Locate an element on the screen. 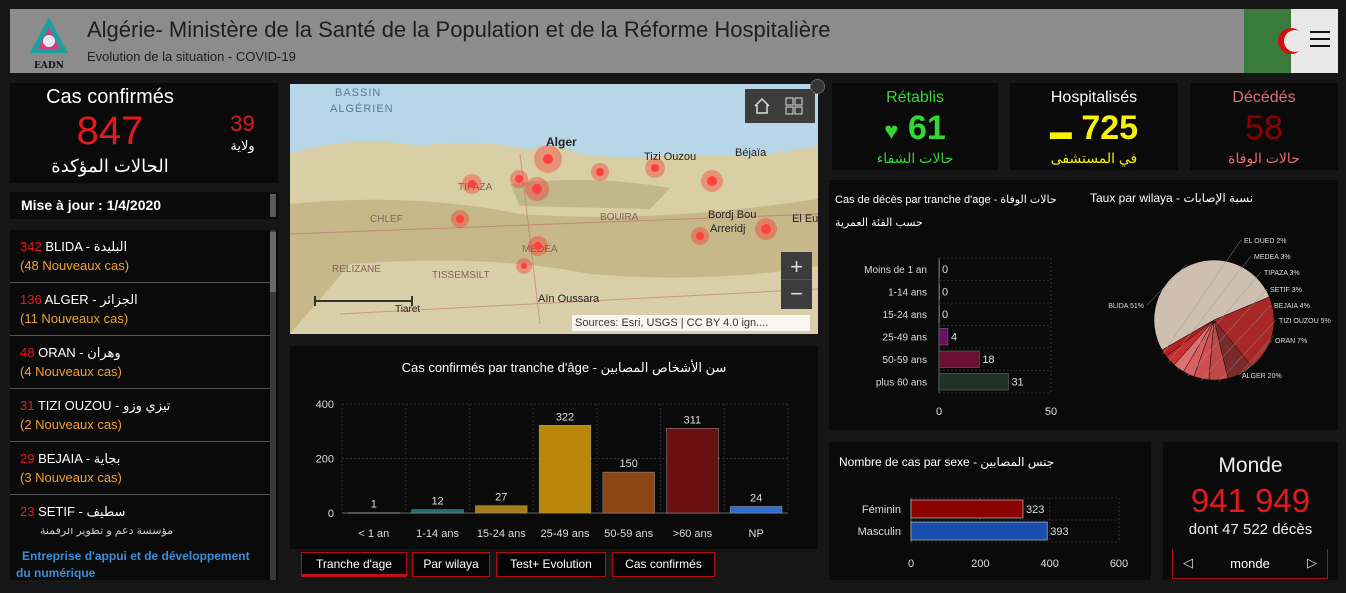  x-tick-label: 50 is located at coordinates (1051, 412).